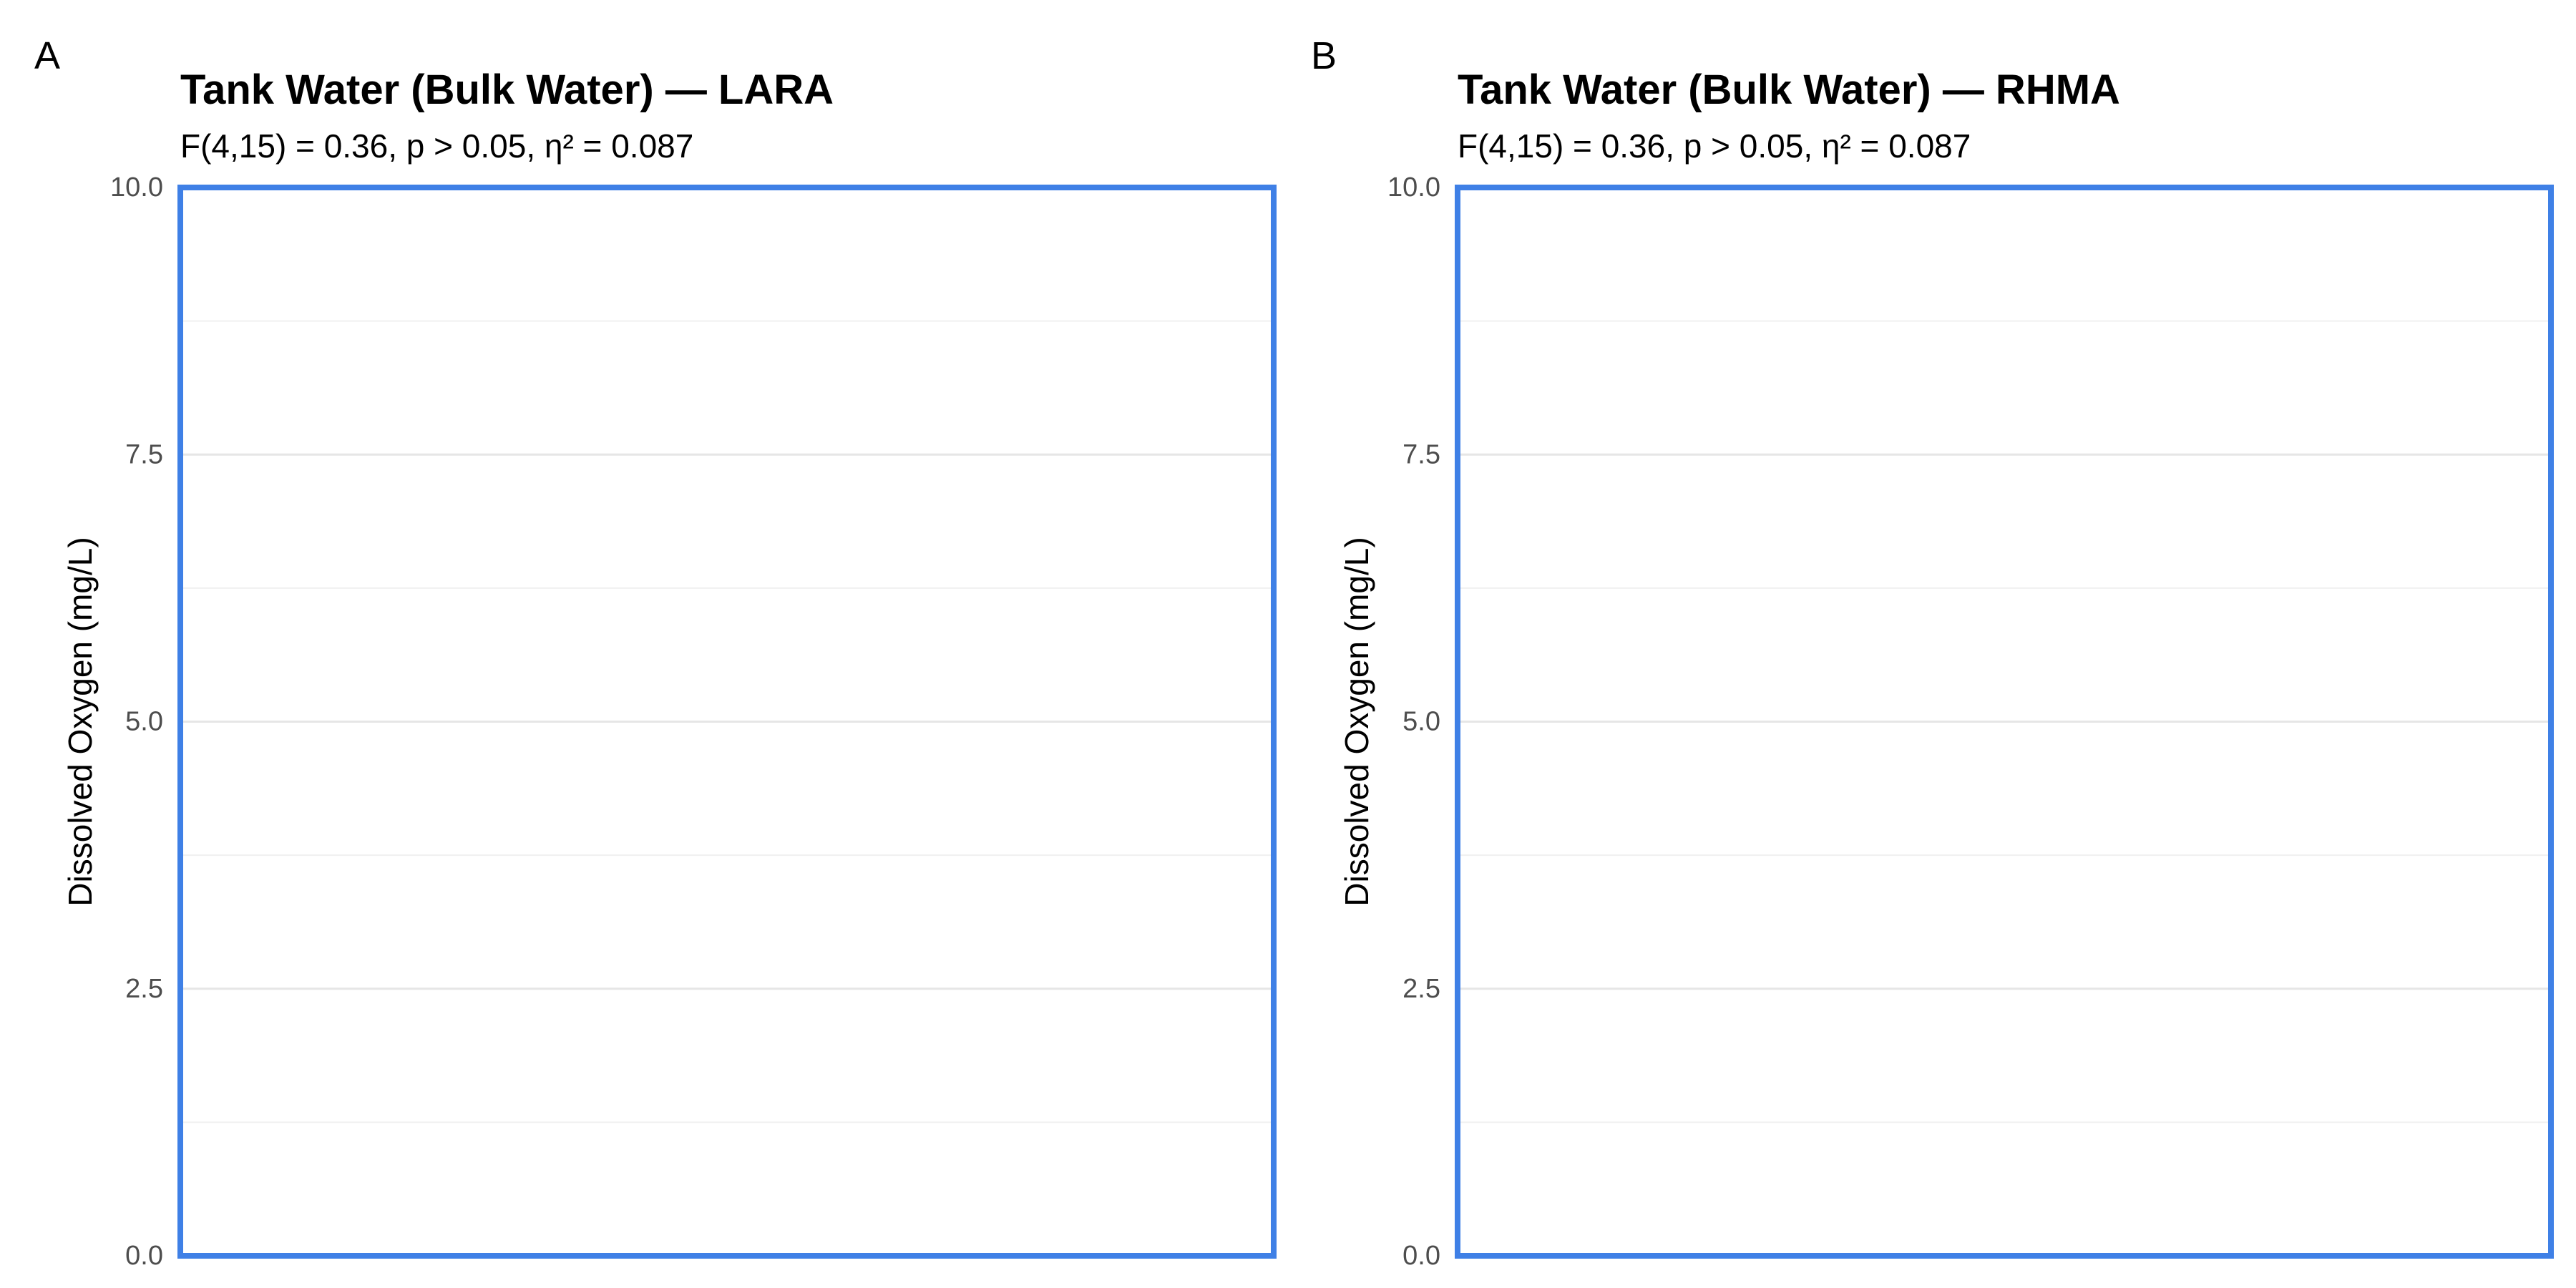 The image size is (2576, 1288). Describe the element at coordinates (507, 90) in the screenshot. I see `chart-title: Tank Water (Bulk Water) — LARA` at that location.